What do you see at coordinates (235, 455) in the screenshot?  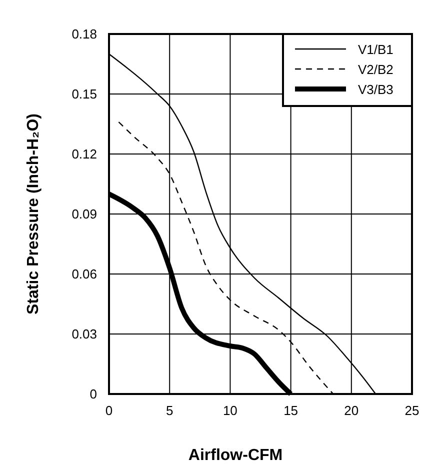 I see `x-axis-title: Airflow-CFM` at bounding box center [235, 455].